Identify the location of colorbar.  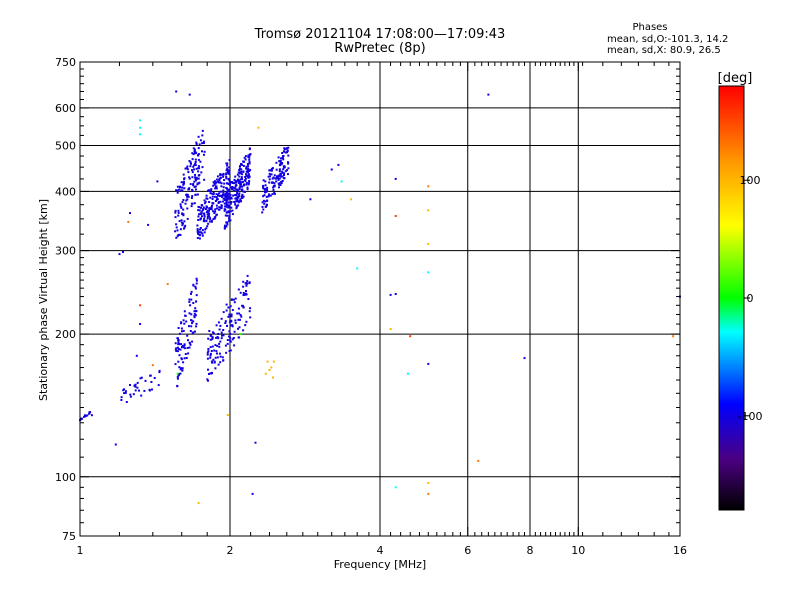
(731, 298).